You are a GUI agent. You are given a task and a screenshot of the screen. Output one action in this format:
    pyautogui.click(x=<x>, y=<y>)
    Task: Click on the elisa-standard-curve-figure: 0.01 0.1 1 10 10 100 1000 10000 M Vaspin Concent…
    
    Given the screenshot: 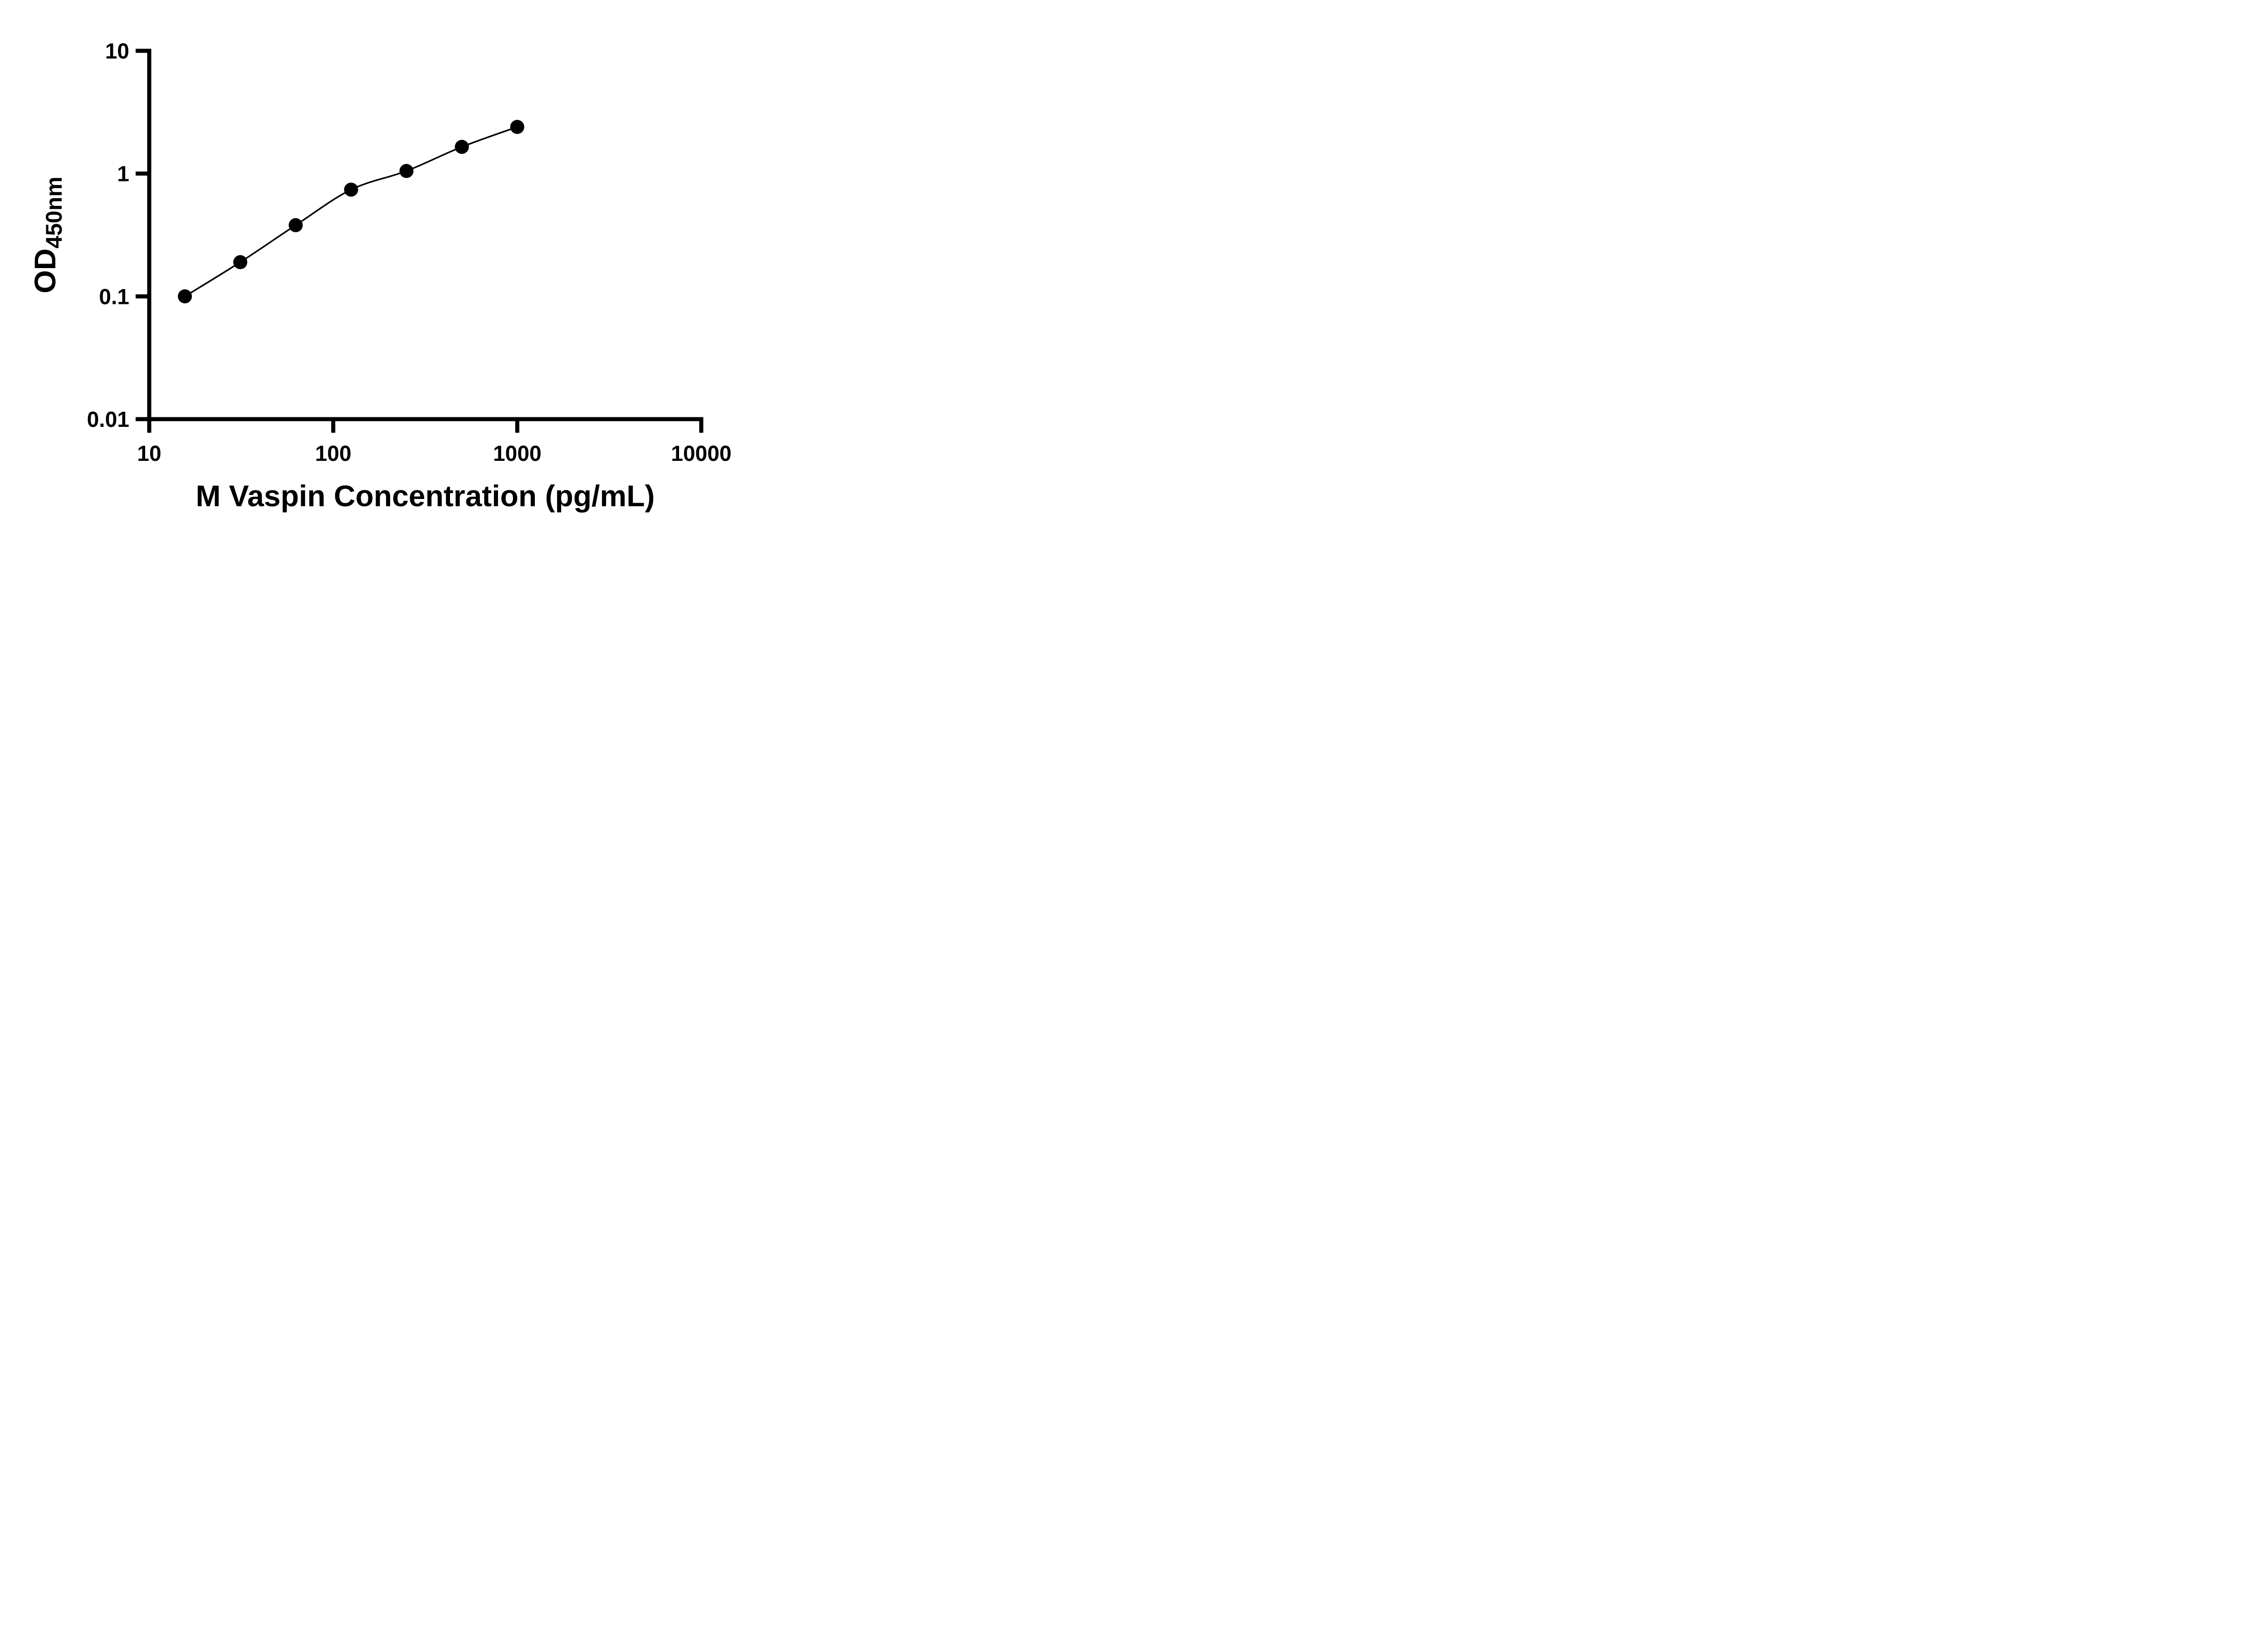 What is the action you would take?
    pyautogui.click(x=388, y=272)
    